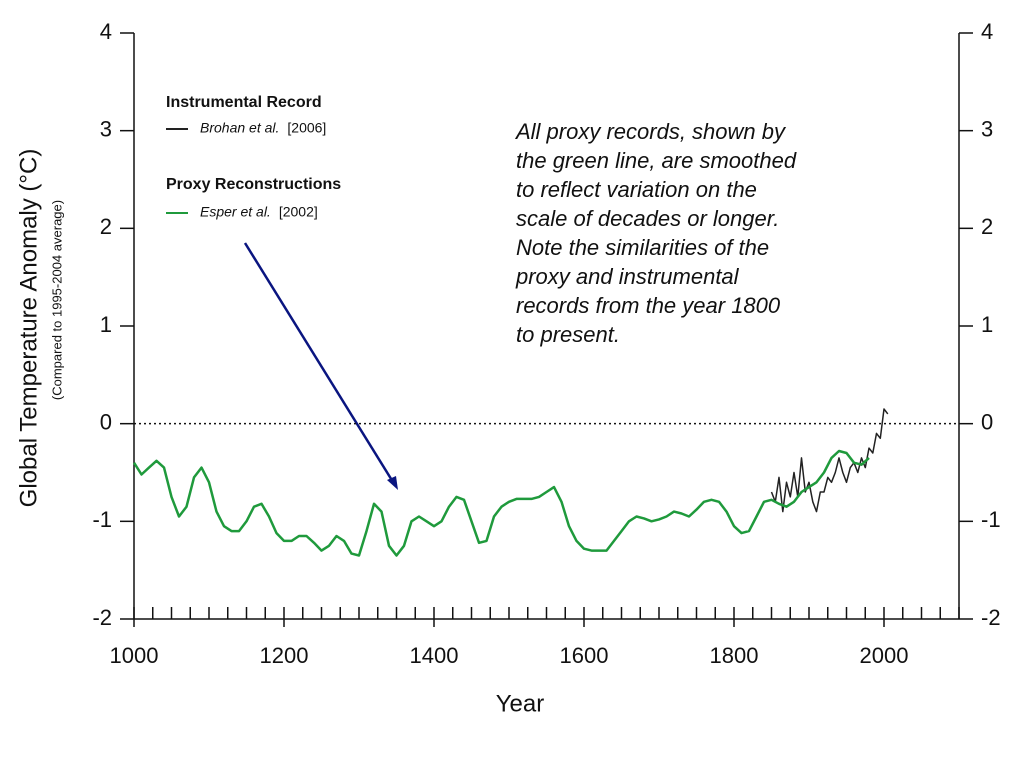 The height and width of the screenshot is (768, 1024). Describe the element at coordinates (253, 184) in the screenshot. I see `legend-group-title: Proxy Reconstructions` at that location.